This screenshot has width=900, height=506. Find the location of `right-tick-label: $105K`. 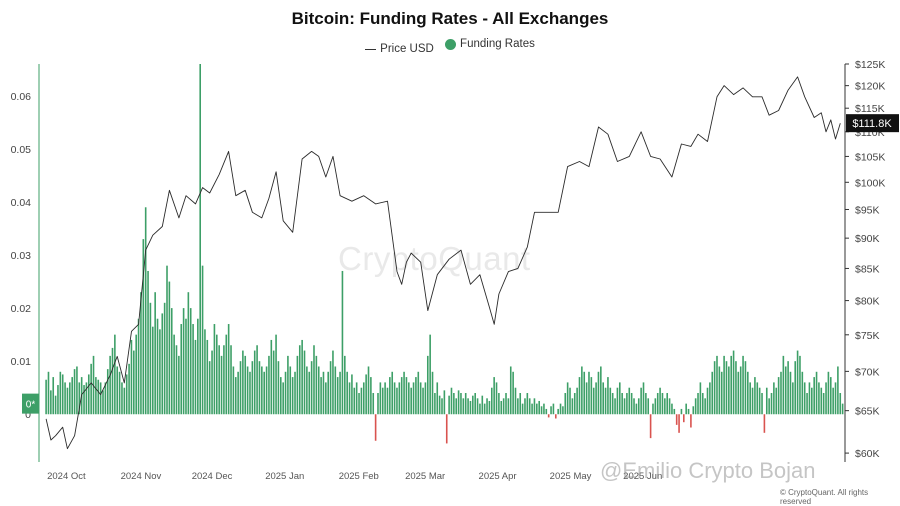

right-tick-label: $105K is located at coordinates (870, 157).